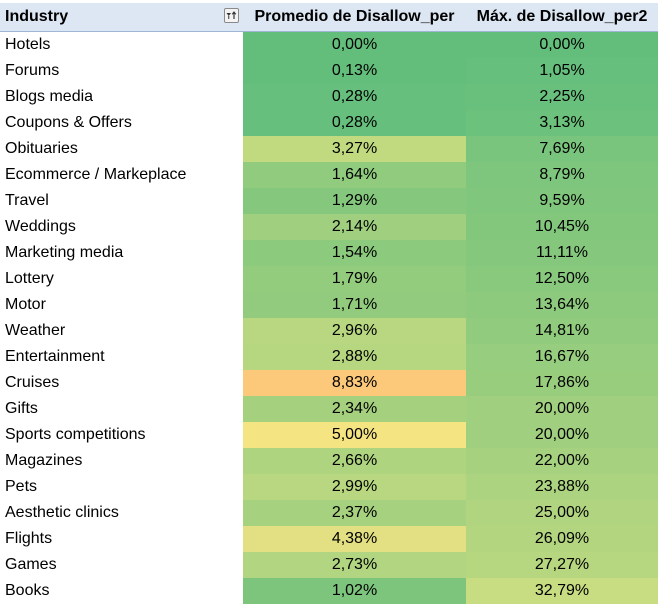 The image size is (658, 604). I want to click on industry-cell: Motor, so click(121, 305).